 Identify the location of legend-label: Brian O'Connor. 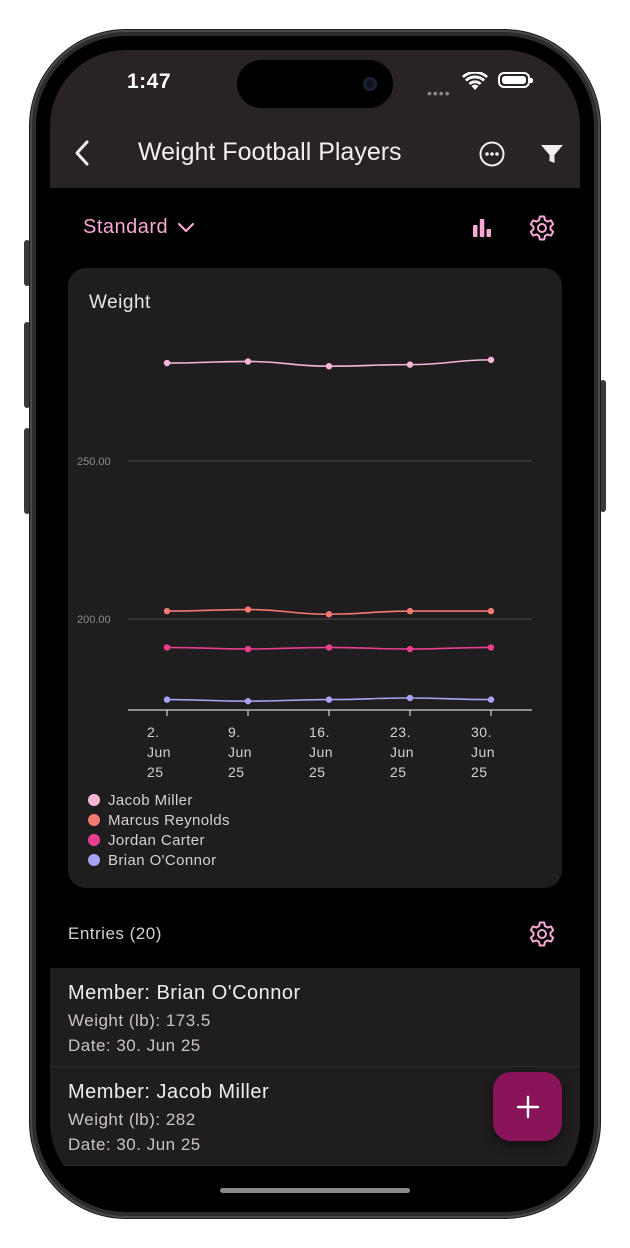
(162, 860).